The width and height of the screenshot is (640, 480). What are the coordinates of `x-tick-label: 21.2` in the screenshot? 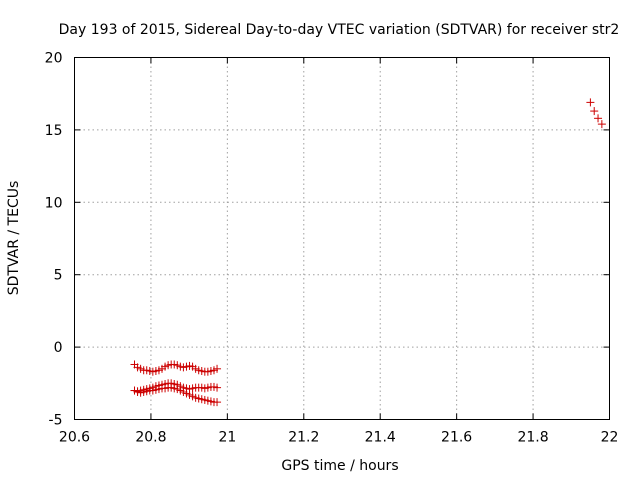 It's located at (303, 438).